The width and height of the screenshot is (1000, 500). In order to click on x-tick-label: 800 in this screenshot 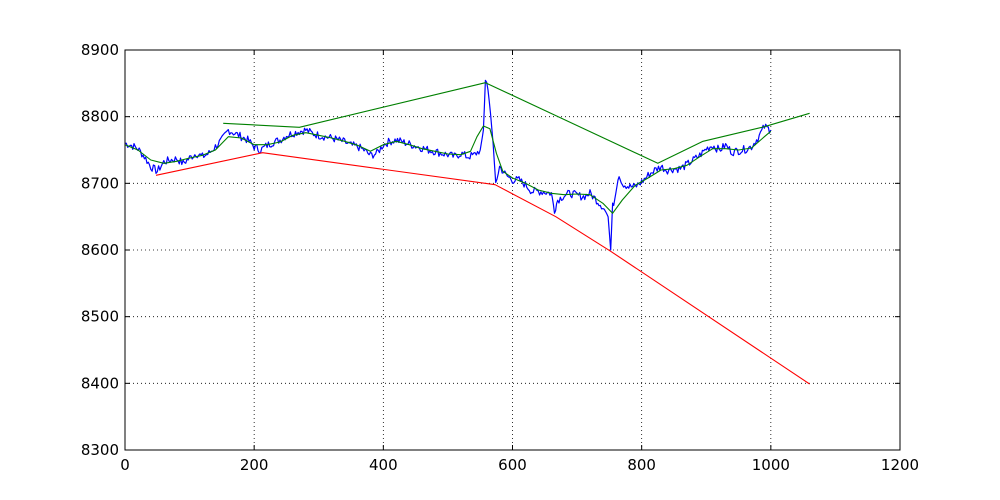, I will do `click(641, 465)`.